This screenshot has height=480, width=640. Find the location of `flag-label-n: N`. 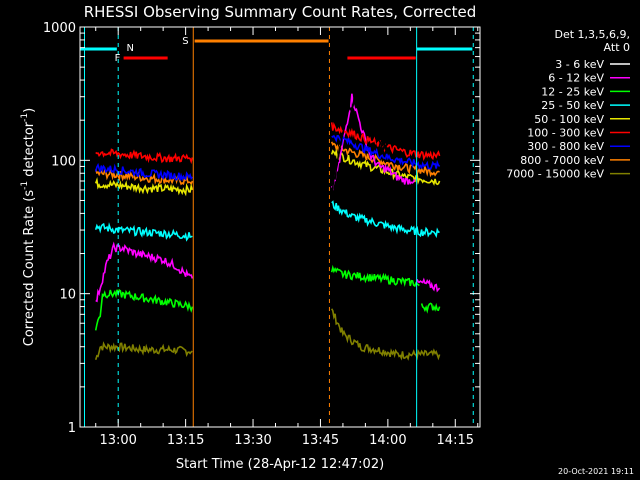

flag-label-n: N is located at coordinates (129, 48).